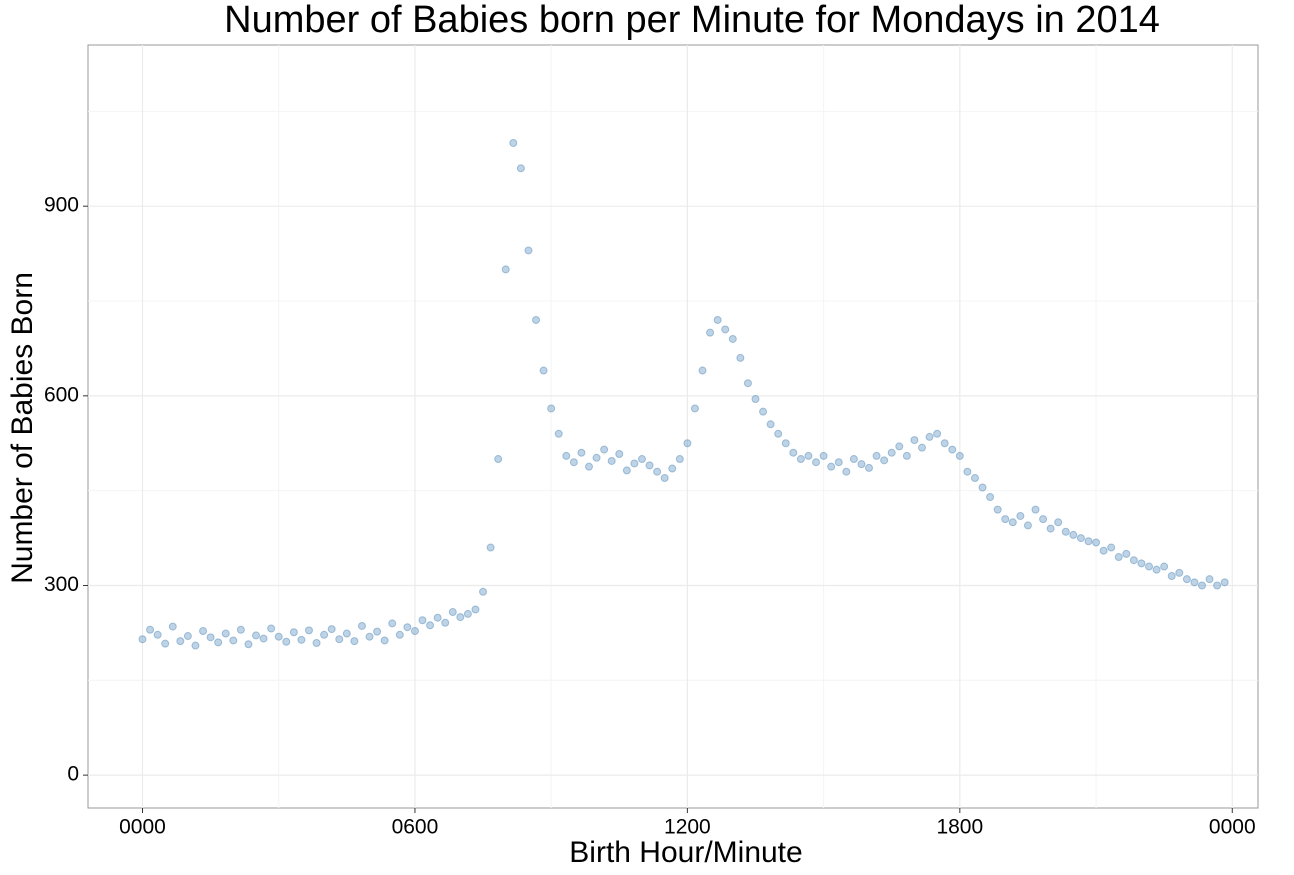 Image resolution: width=1294 pixels, height=875 pixels. What do you see at coordinates (61, 584) in the screenshot?
I see `y-tick-label: 300` at bounding box center [61, 584].